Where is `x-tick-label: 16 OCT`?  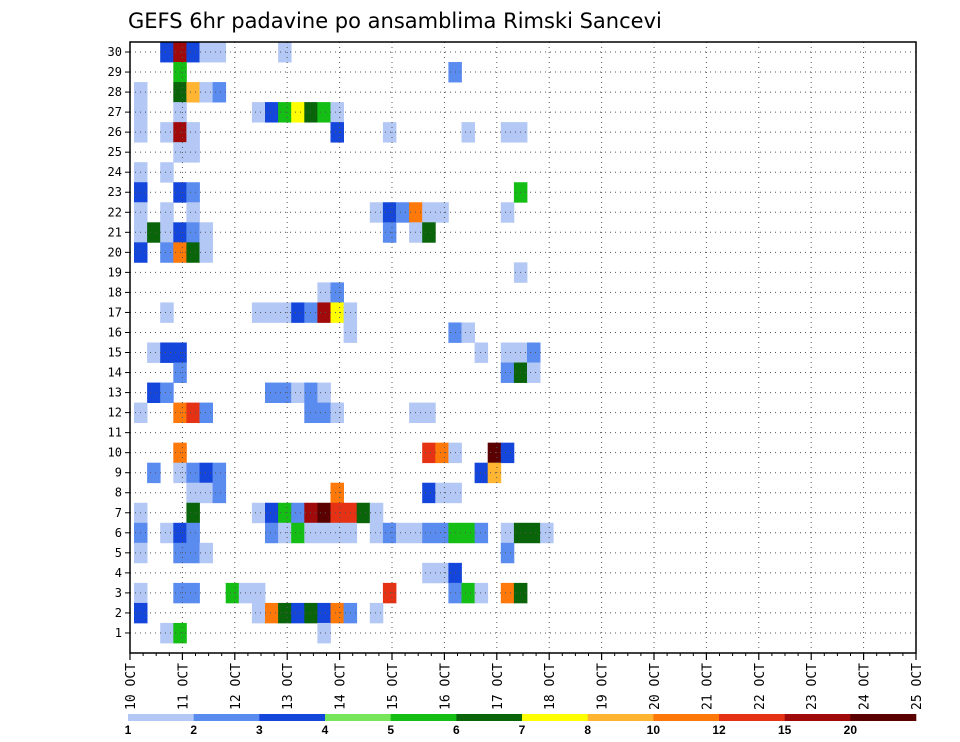 x-tick-label: 16 OCT is located at coordinates (445, 686).